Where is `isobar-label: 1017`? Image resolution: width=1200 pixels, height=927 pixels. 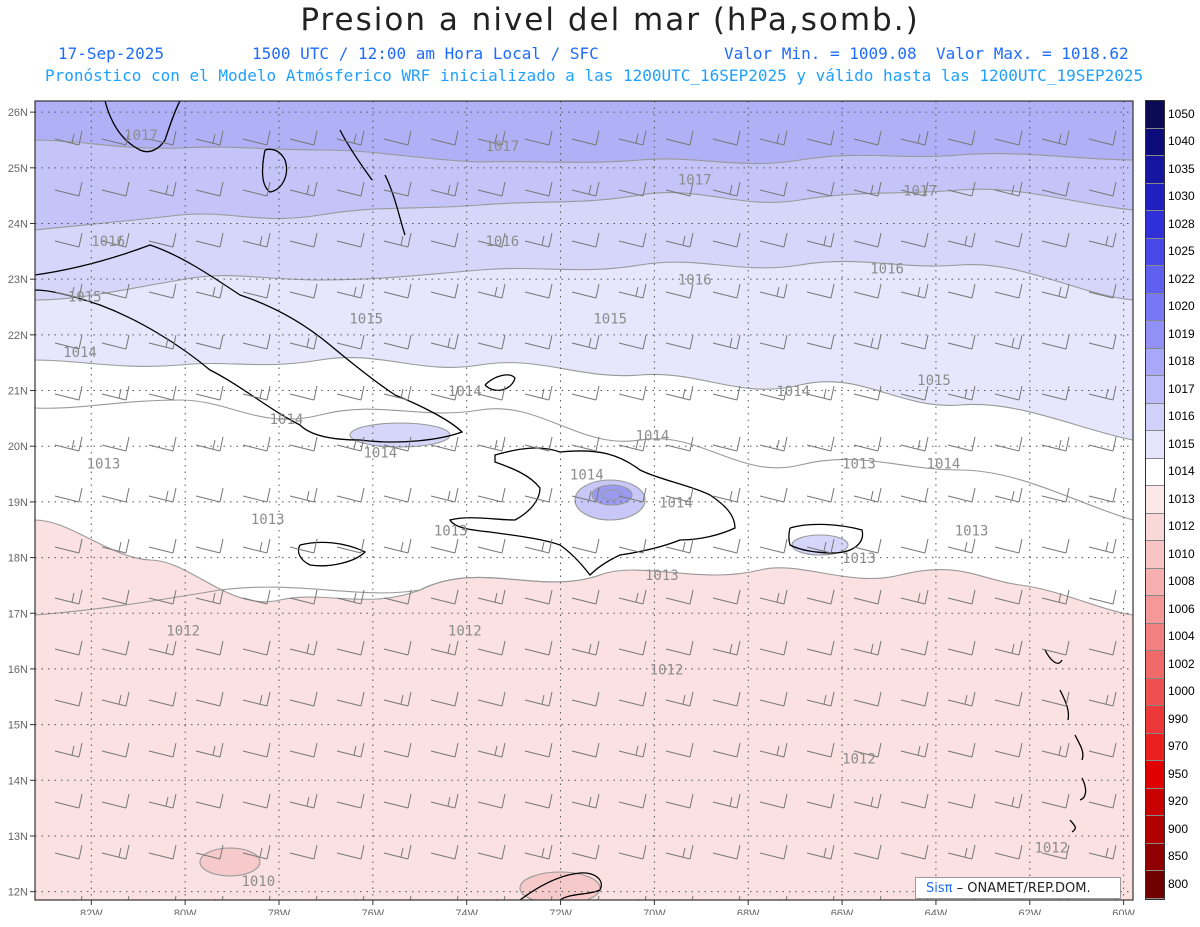 isobar-label: 1017 is located at coordinates (695, 181).